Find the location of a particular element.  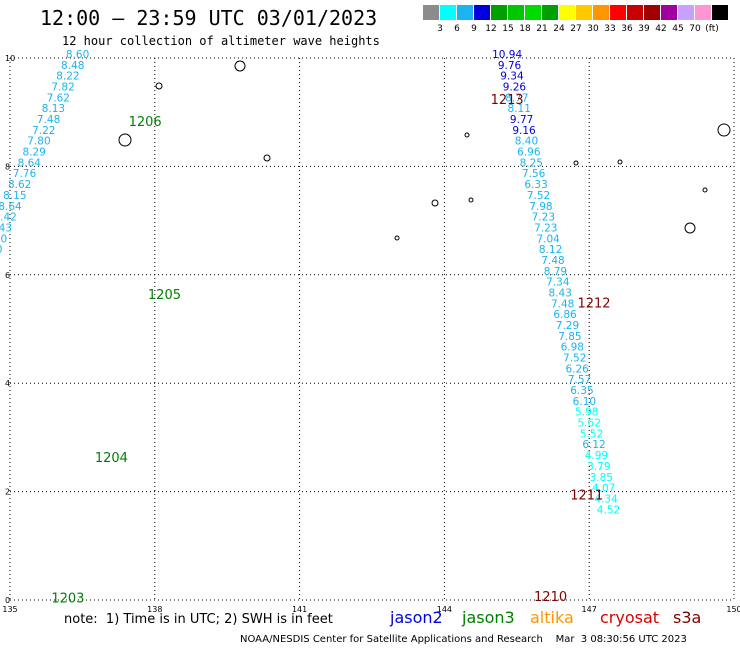

wave-height-label: 8.62 is located at coordinates (19, 185).